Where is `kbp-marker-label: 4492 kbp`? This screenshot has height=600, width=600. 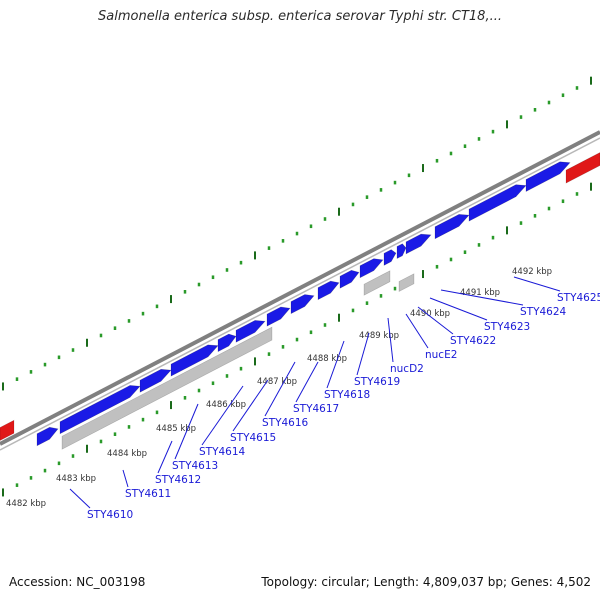
kbp-marker-label: 4492 kbp is located at coordinates (532, 272).